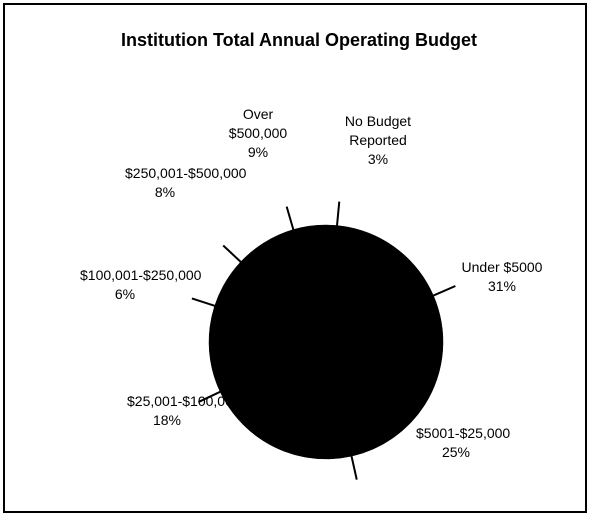 This screenshot has height=520, width=598. Describe the element at coordinates (456, 452) in the screenshot. I see `value-label: 25%` at that location.